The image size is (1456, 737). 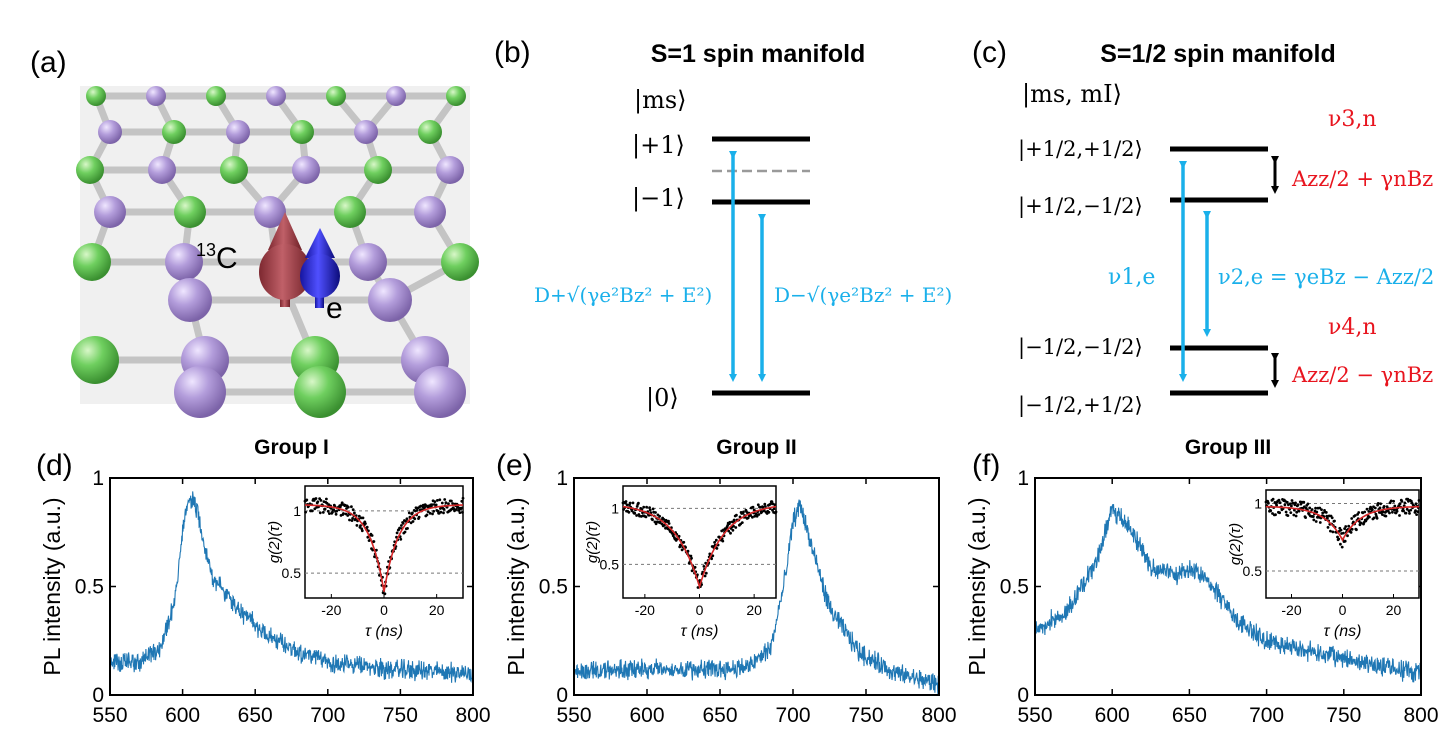 I want to click on y-tick-label: 0.5, so click(x=553, y=587).